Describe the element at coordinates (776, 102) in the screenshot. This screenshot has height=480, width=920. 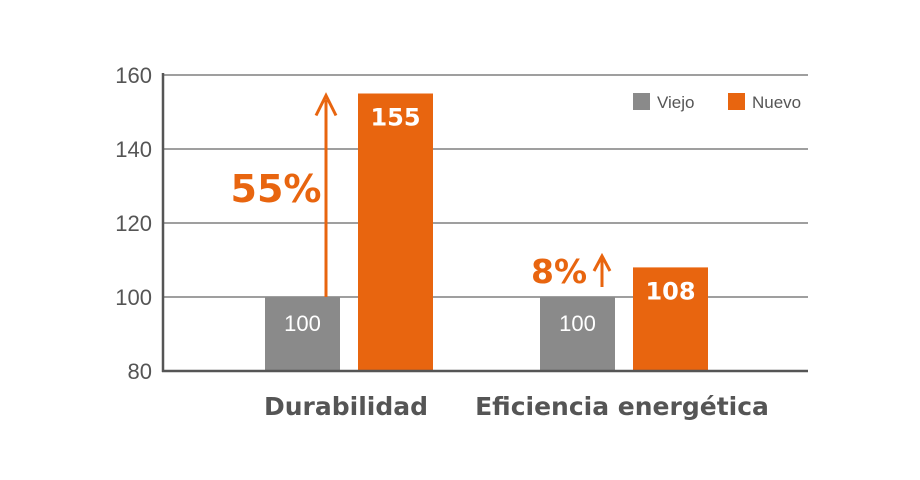
I see `legend-label-nuevo: Nuevo` at that location.